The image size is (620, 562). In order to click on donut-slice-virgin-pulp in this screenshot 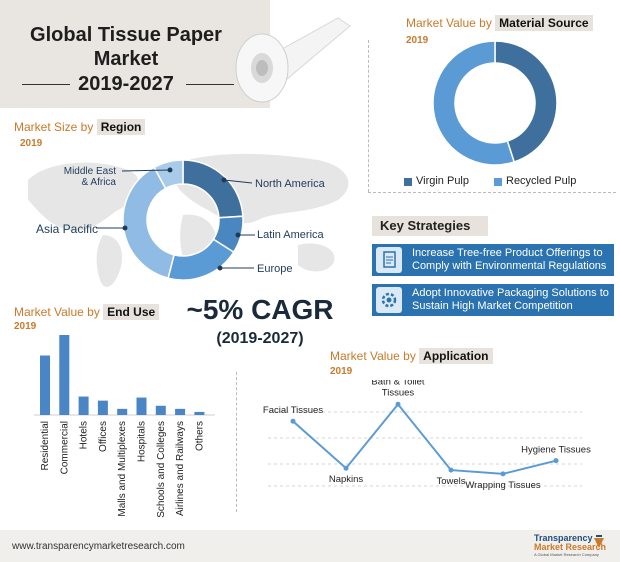, I will do `click(526, 101)`.